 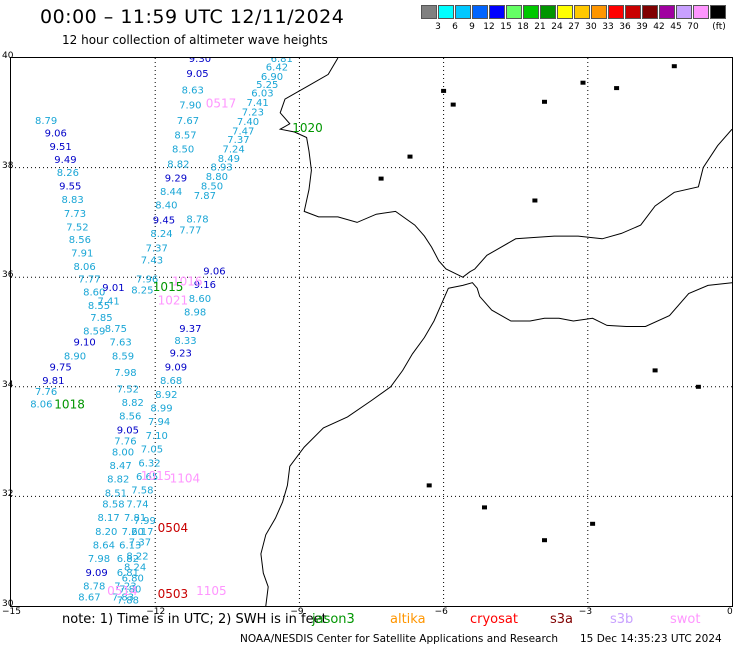 What do you see at coordinates (137, 504) in the screenshot?
I see `wave-height-reading: 7.74` at bounding box center [137, 504].